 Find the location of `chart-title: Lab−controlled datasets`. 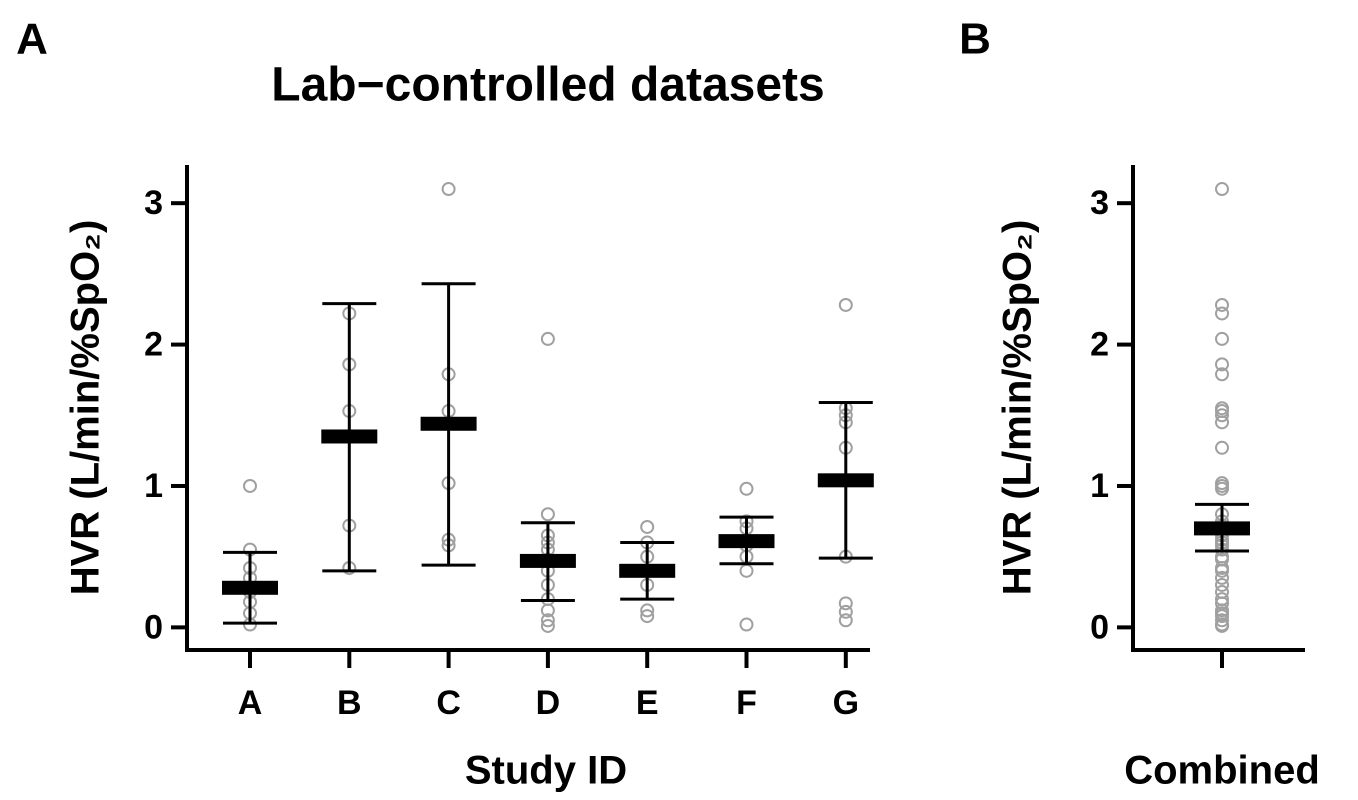

chart-title: Lab−controlled datasets is located at coordinates (547, 85).